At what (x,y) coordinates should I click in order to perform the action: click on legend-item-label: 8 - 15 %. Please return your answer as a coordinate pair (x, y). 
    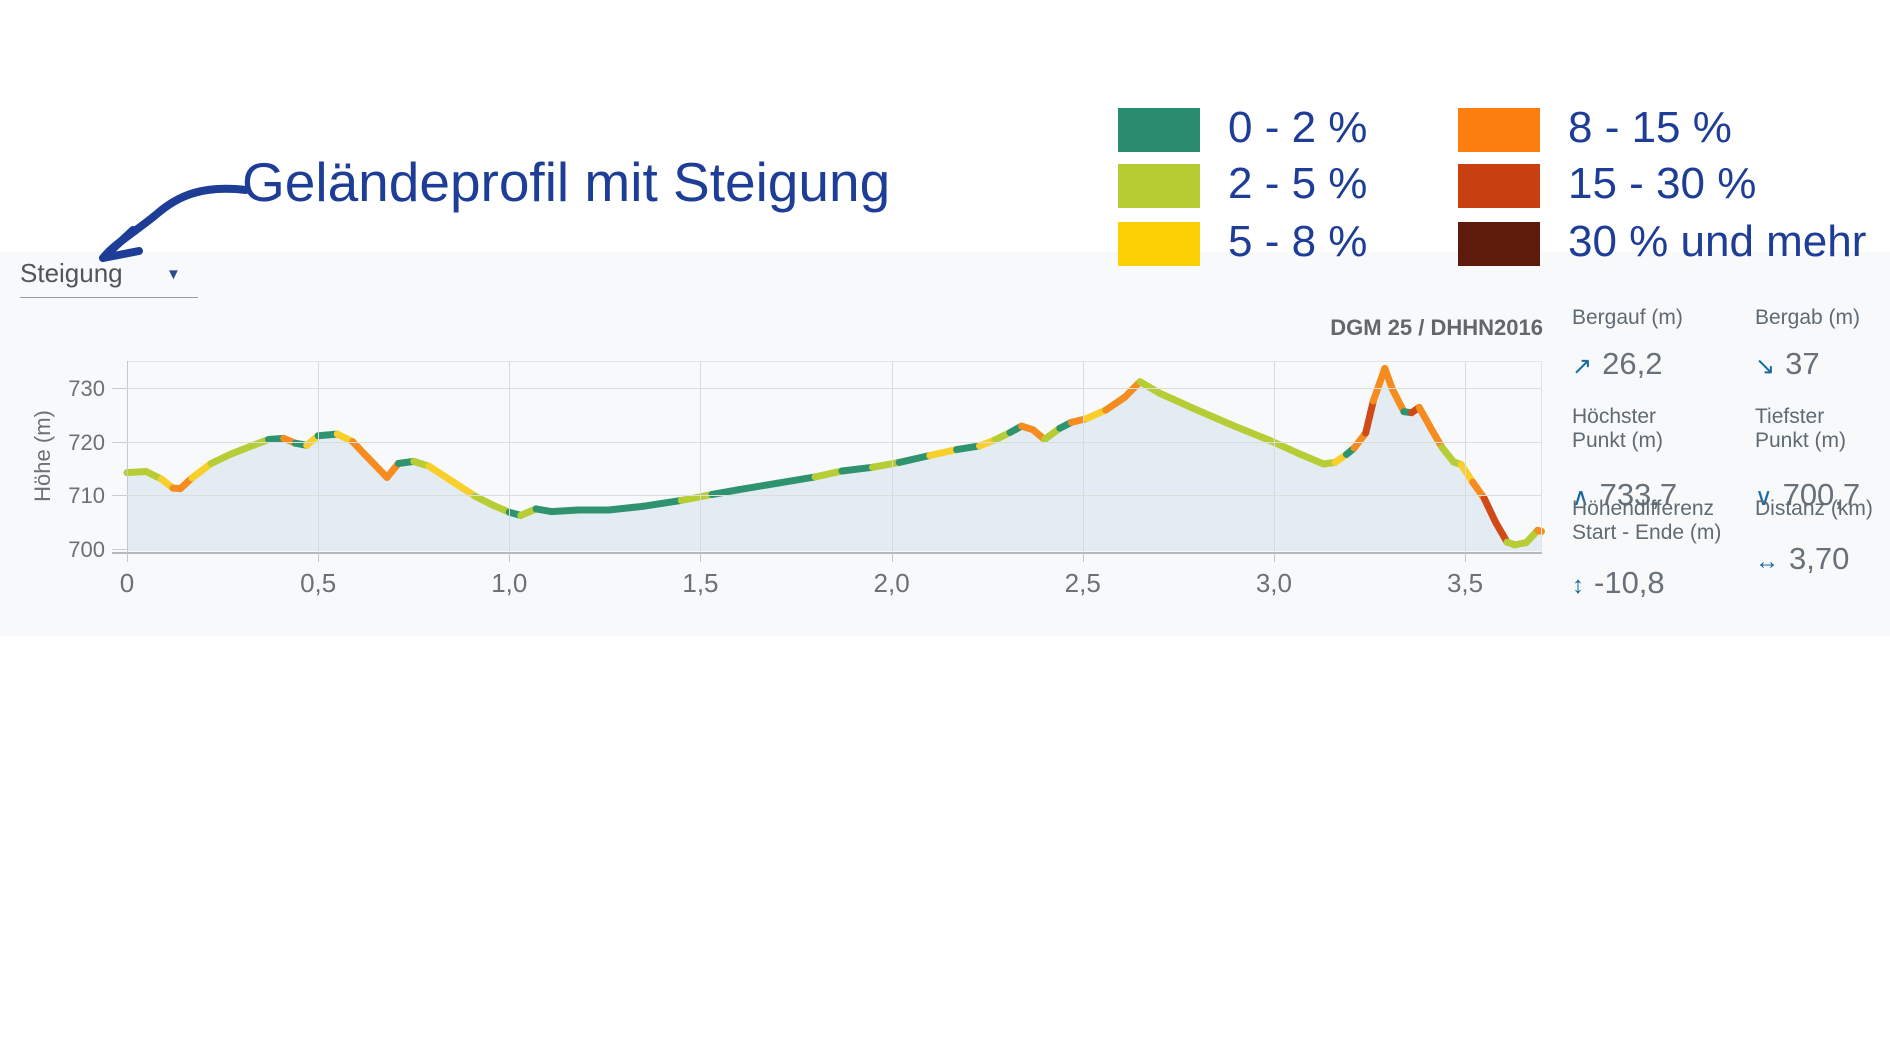
    Looking at the image, I should click on (1650, 127).